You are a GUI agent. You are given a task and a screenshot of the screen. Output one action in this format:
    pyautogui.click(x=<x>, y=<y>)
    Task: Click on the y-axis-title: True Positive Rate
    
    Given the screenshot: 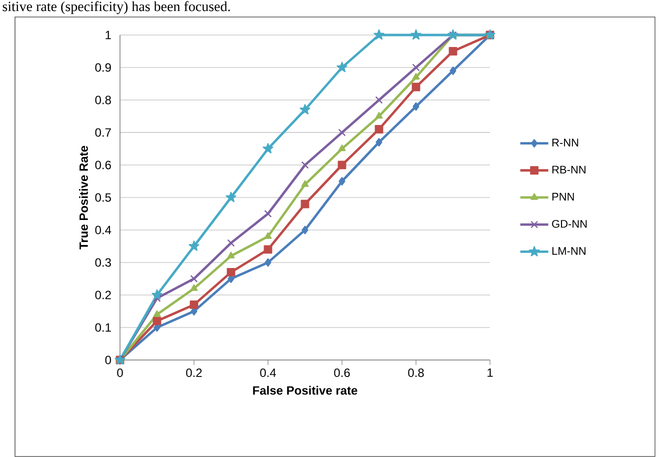 What is the action you would take?
    pyautogui.click(x=83, y=198)
    